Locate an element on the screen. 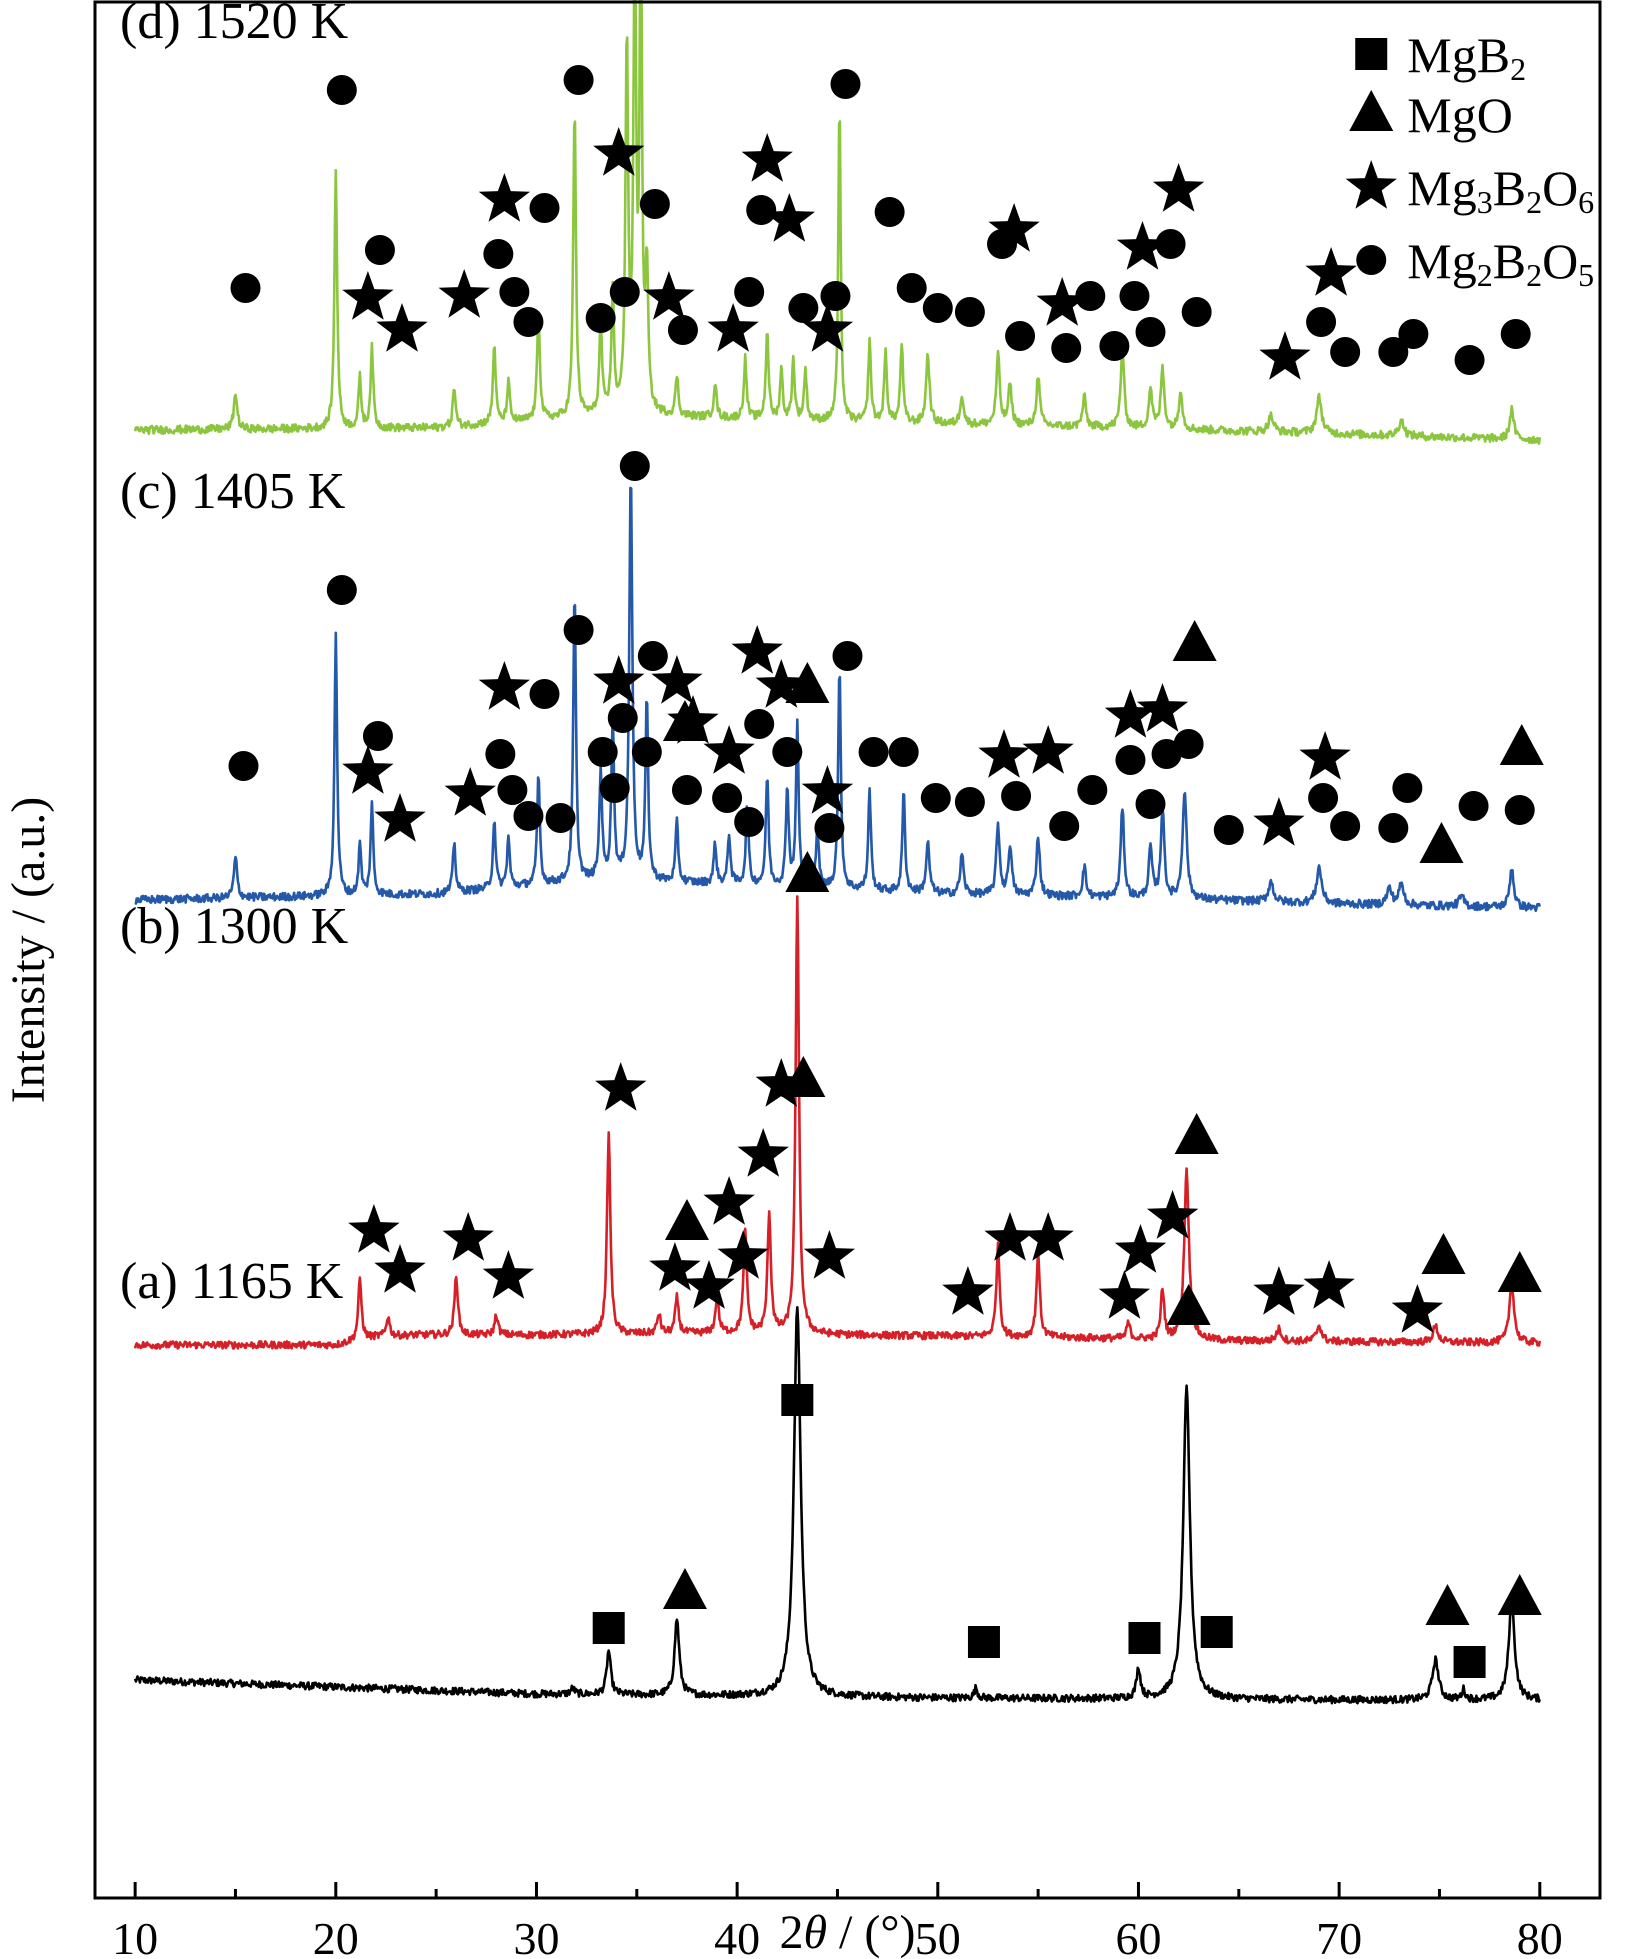 The width and height of the screenshot is (1643, 1959). series-label: (d) 1520 K is located at coordinates (234, 25).